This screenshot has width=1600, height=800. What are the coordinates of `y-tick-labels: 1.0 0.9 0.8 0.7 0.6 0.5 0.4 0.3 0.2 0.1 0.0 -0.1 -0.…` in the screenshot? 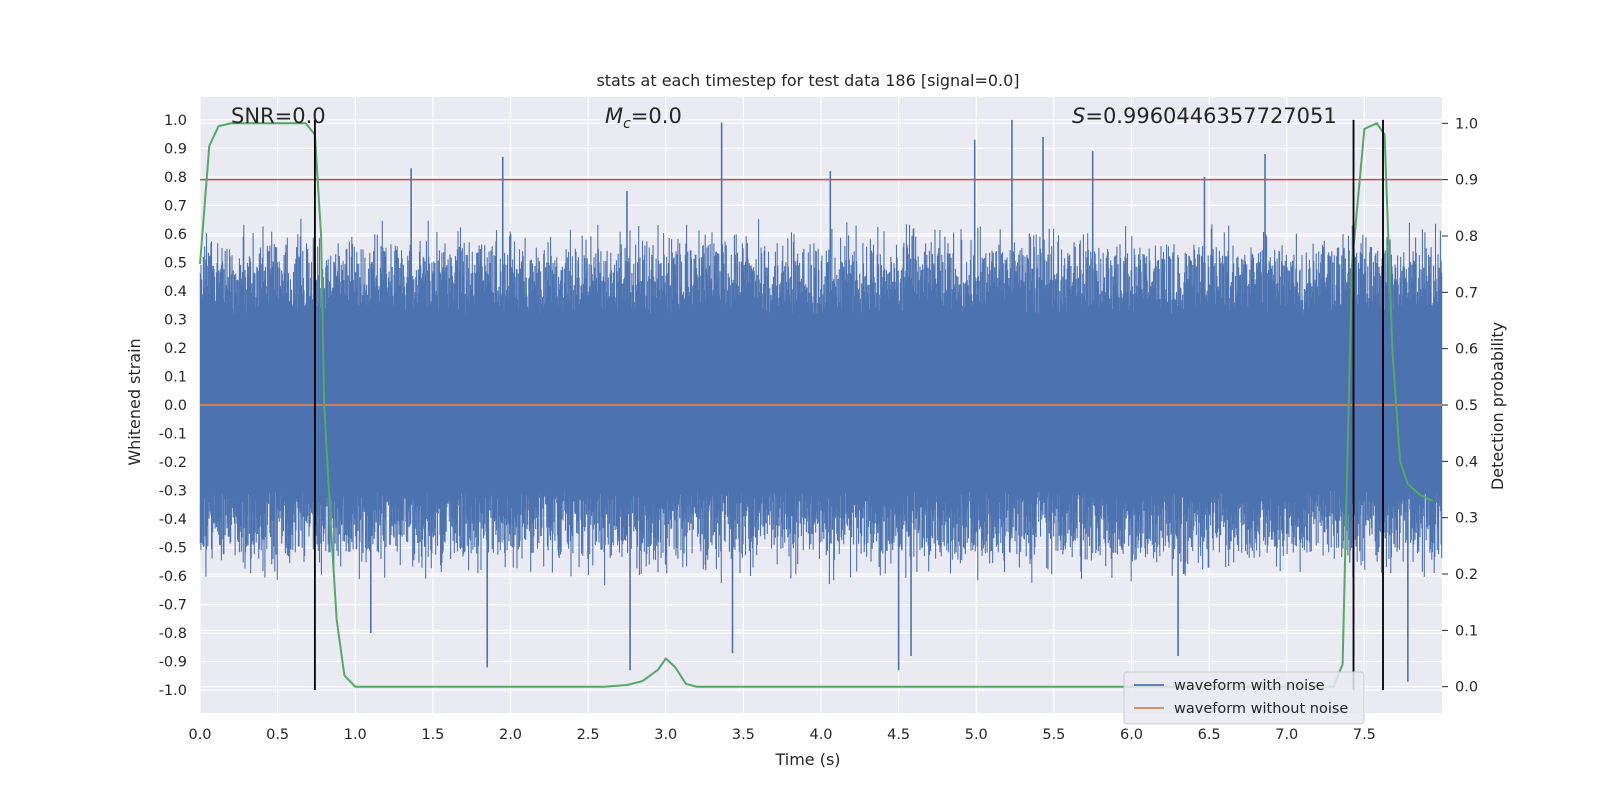 It's located at (173, 406).